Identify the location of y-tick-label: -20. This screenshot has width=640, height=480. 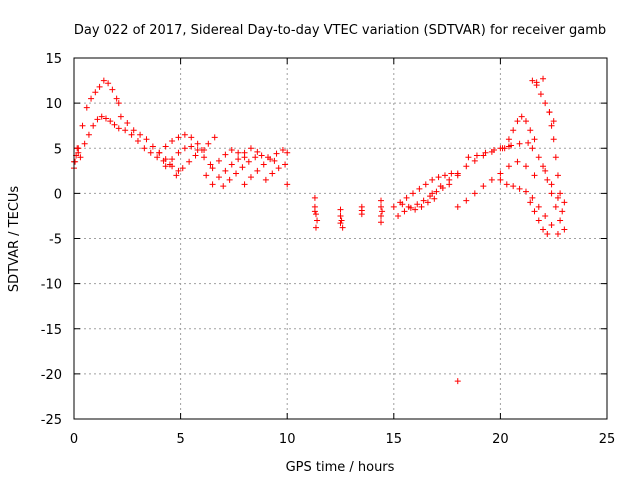
(51, 375).